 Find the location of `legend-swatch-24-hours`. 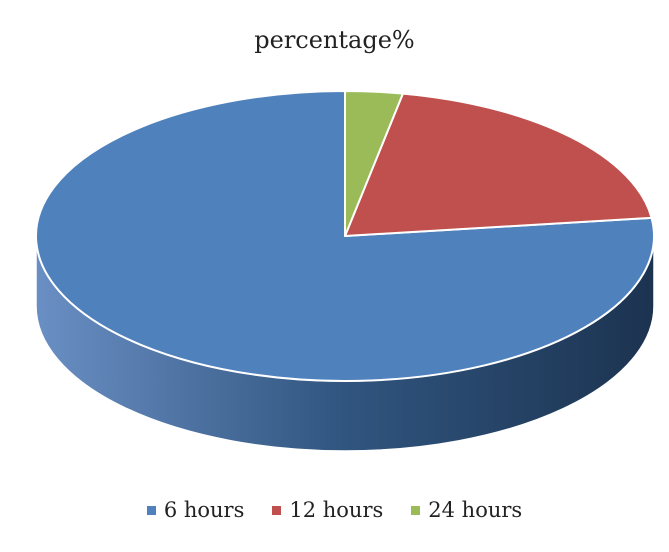

legend-swatch-24-hours is located at coordinates (416, 510).